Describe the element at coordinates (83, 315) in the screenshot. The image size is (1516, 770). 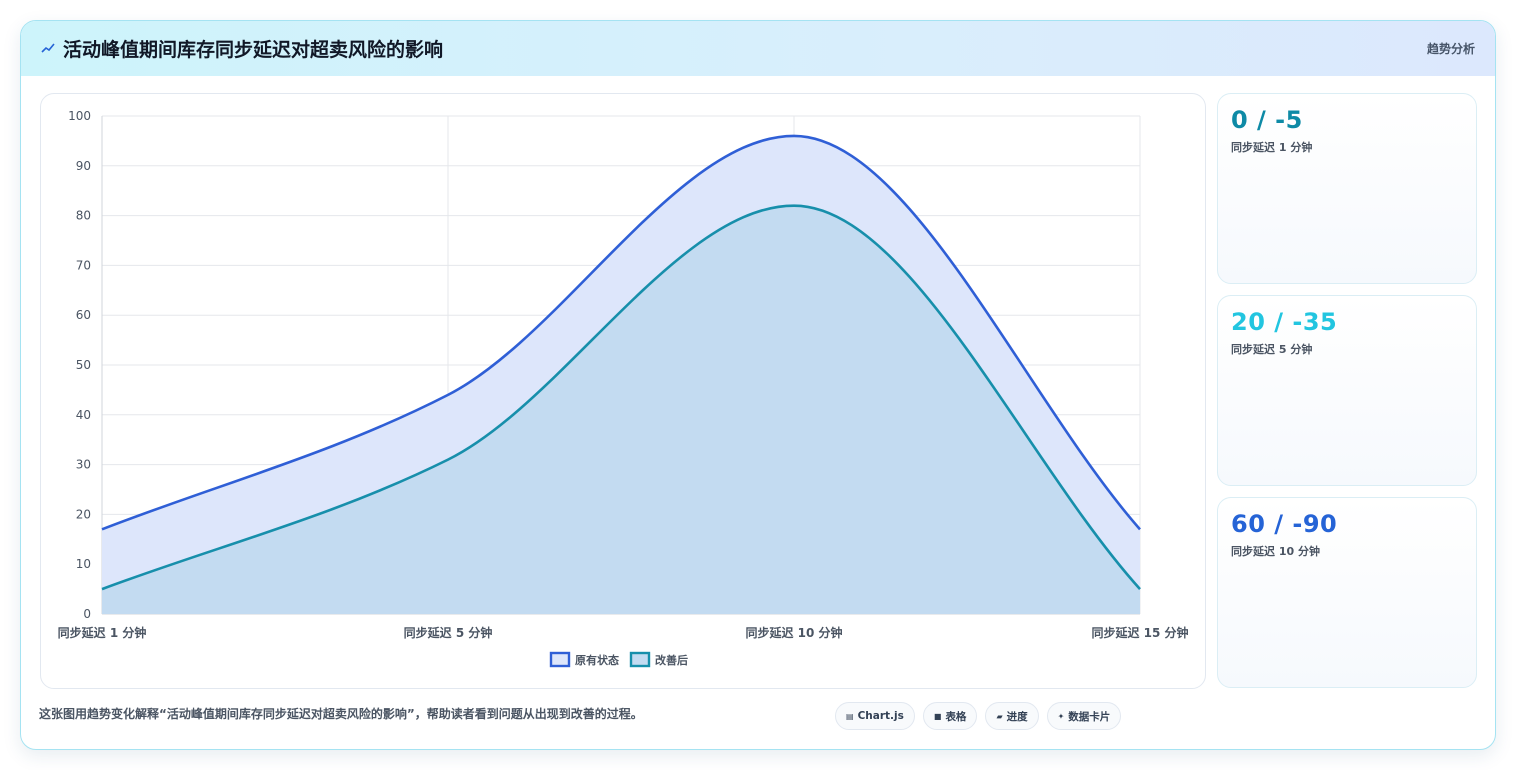
I see `y-tick-label: 60` at that location.